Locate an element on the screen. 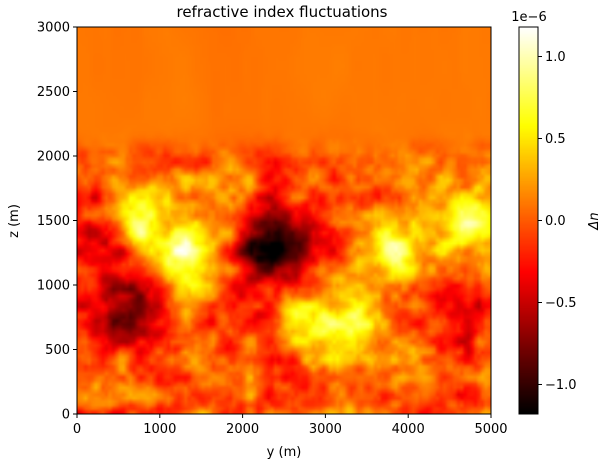 This screenshot has width=600, height=466. y-tick-label: 1000 is located at coordinates (53, 286).